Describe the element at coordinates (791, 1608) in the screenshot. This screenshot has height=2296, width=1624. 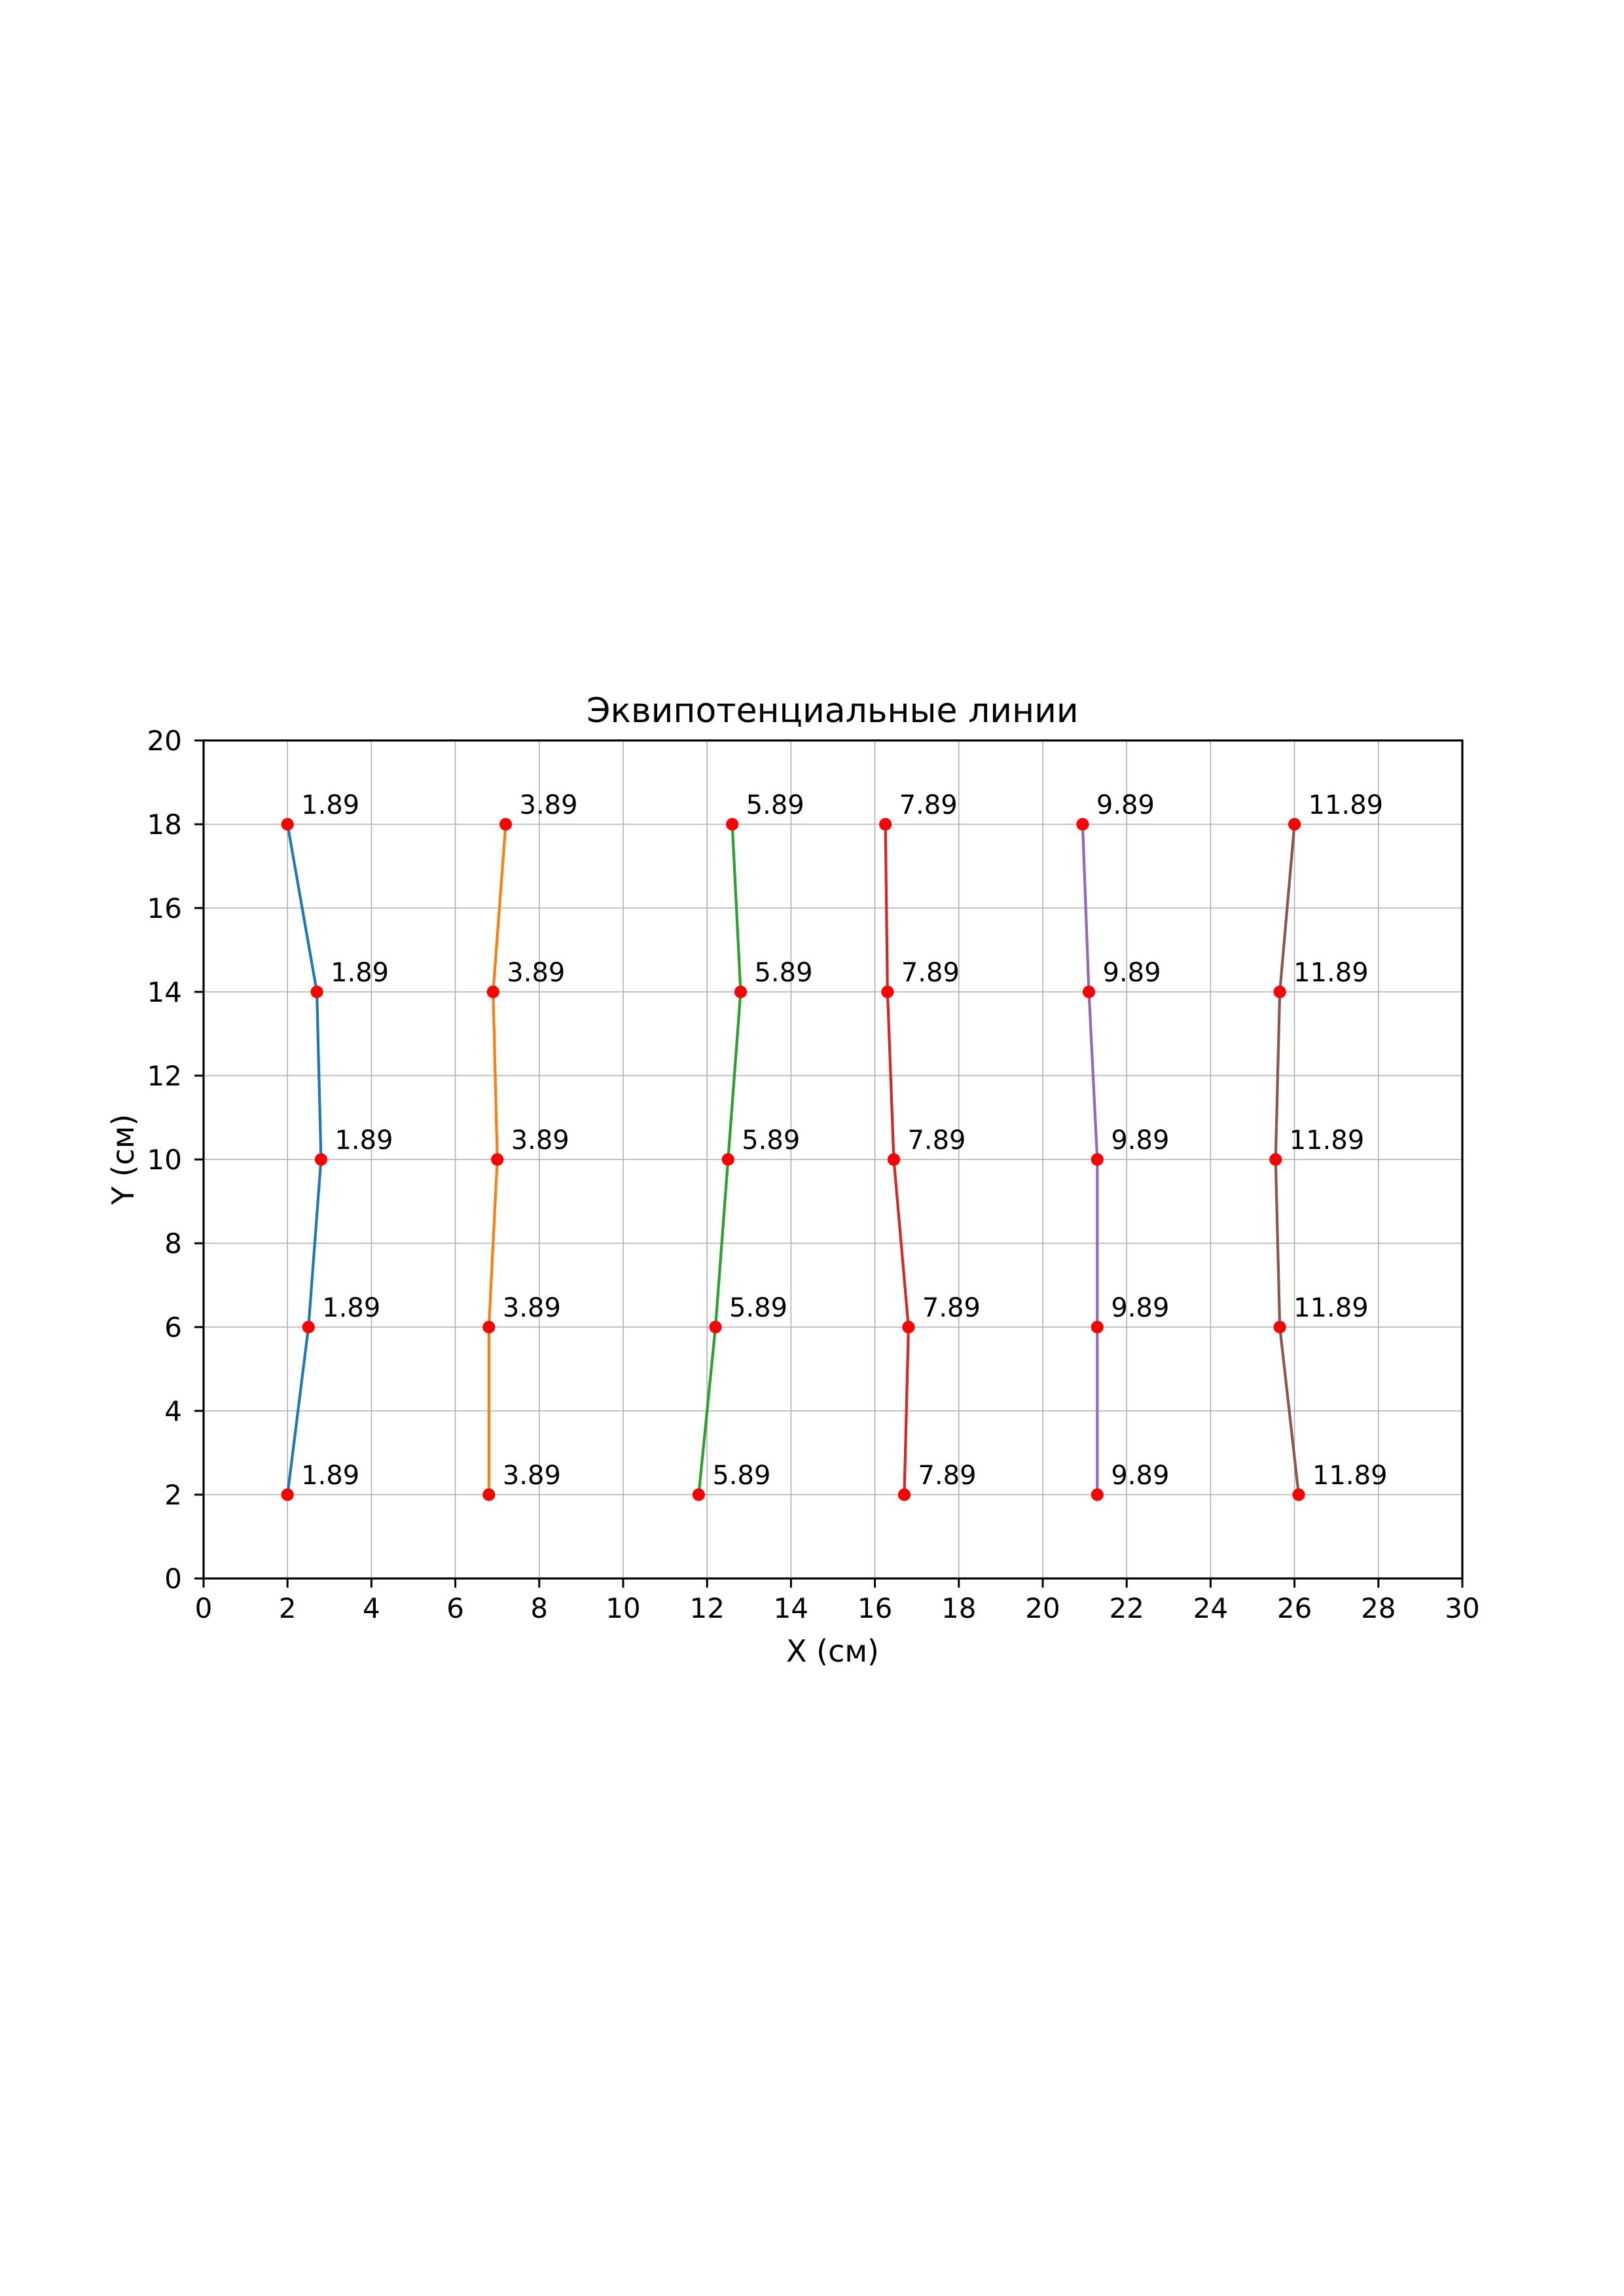
I see `x-tick-label-14: 14` at that location.